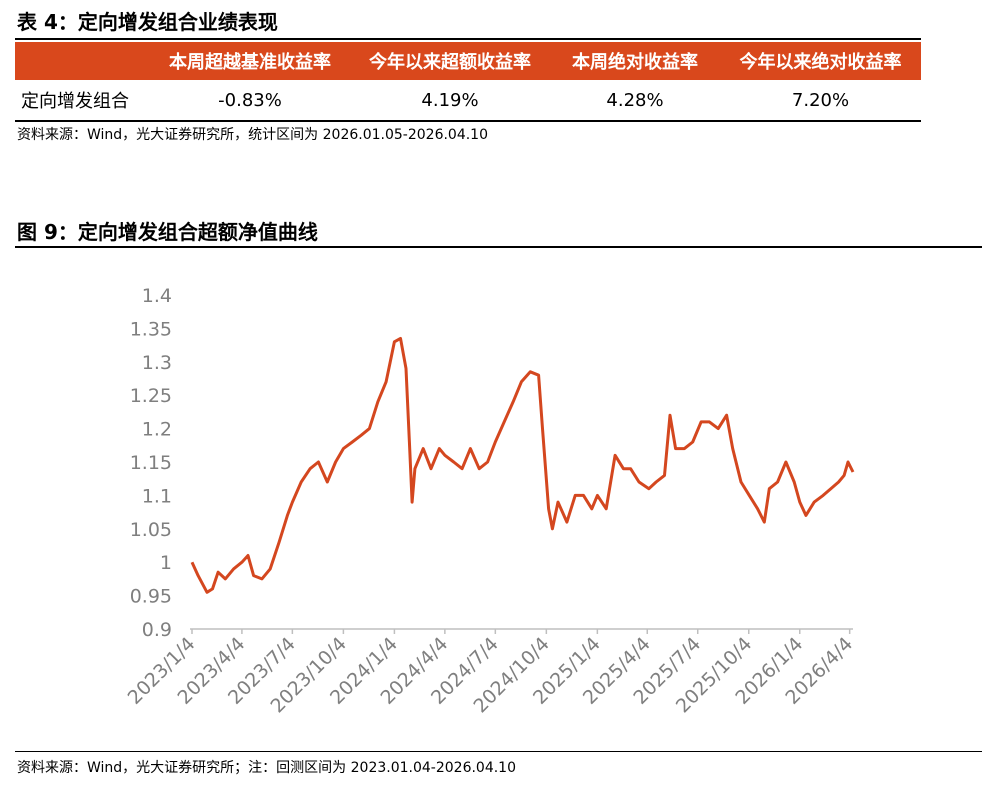  I want to click on y-tick-label: 1.05, so click(151, 530).